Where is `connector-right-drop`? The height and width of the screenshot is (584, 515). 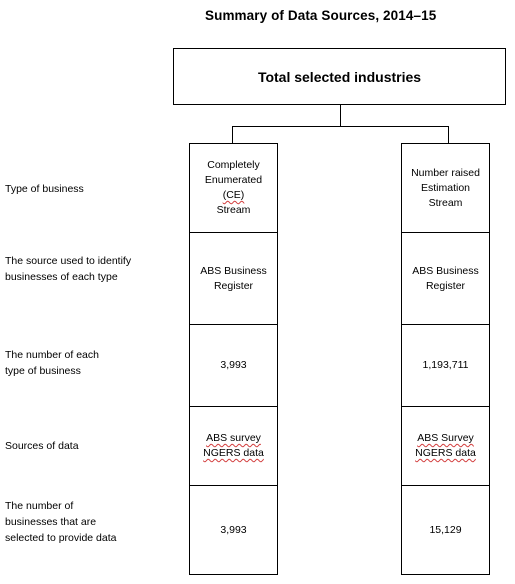
connector-right-drop is located at coordinates (448, 134).